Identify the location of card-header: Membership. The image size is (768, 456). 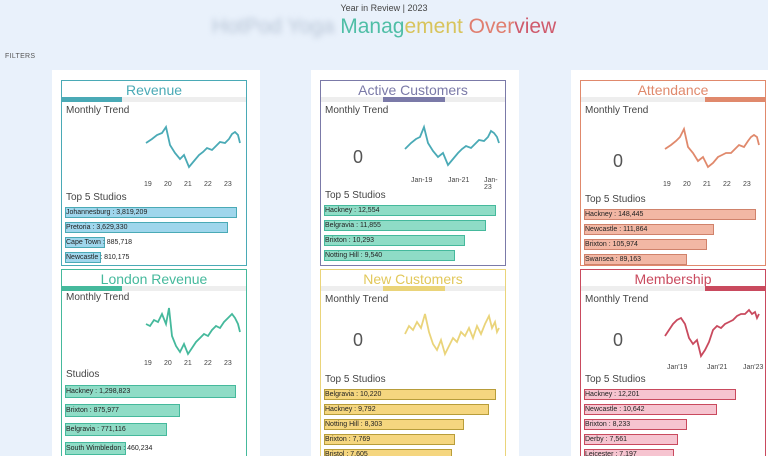
(673, 280).